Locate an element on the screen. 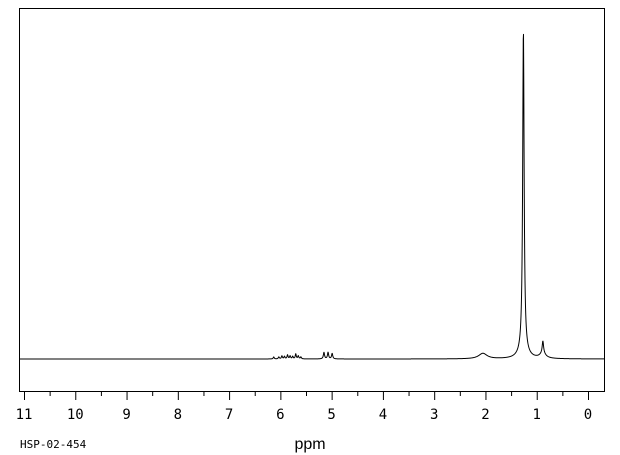  x-axis-tick-label: 6 is located at coordinates (280, 415).